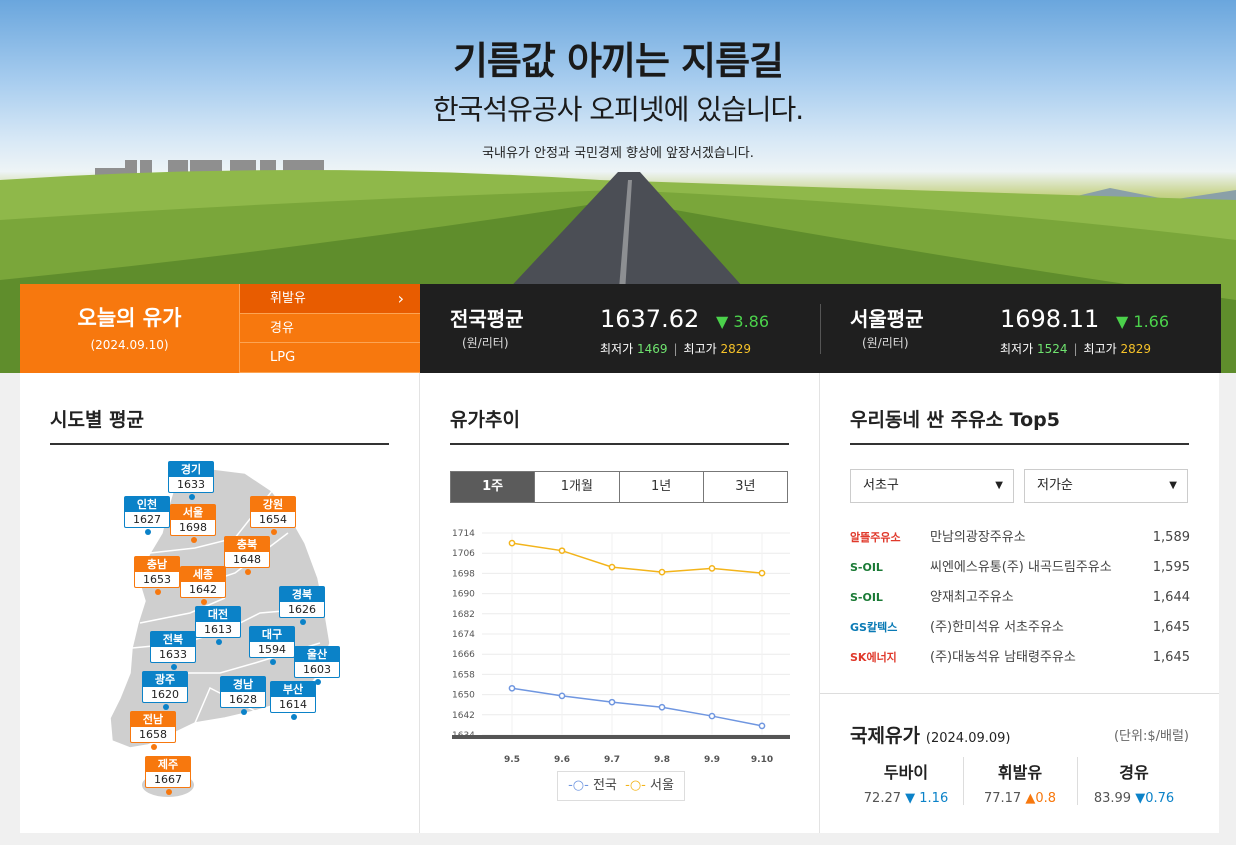 The image size is (1236, 845). I want to click on tab-diesel: 경유, so click(329, 328).